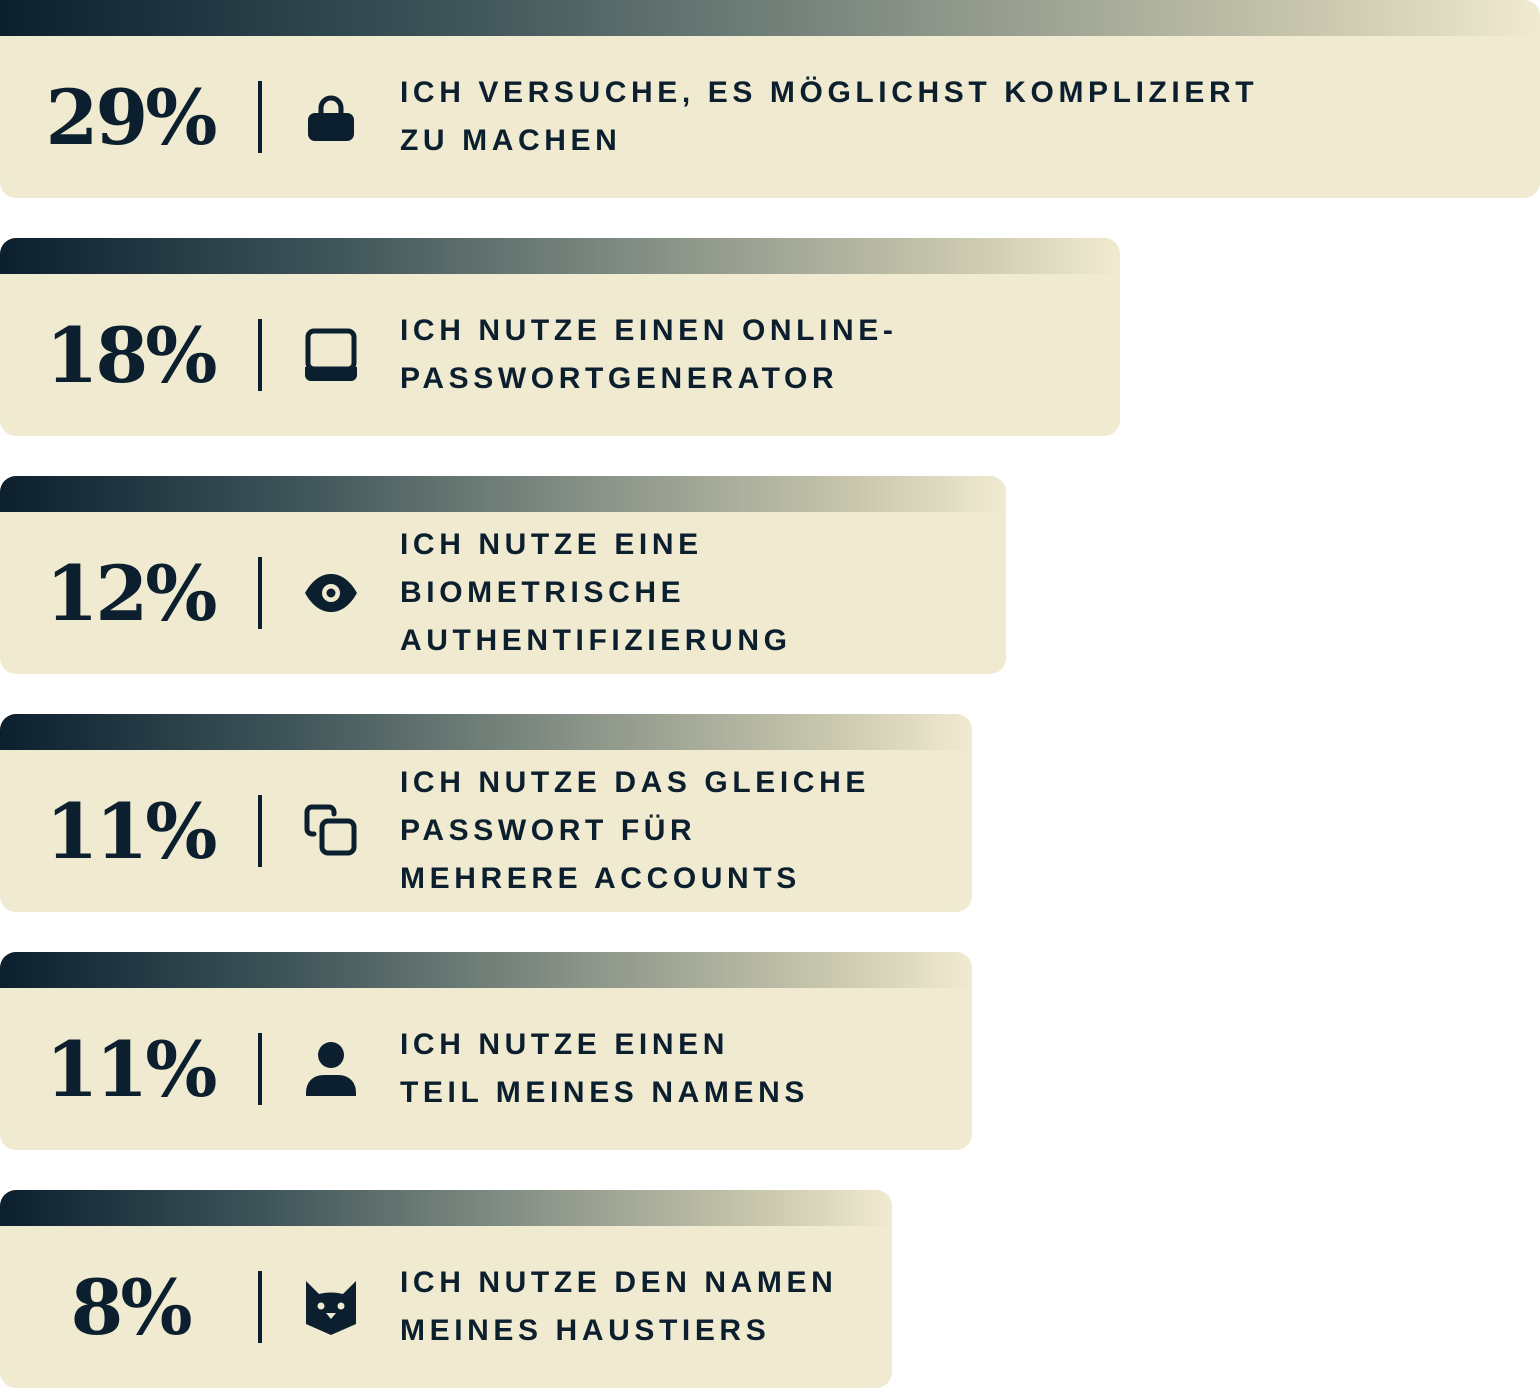 Image resolution: width=1540 pixels, height=1388 pixels. Describe the element at coordinates (596, 640) in the screenshot. I see `bar-label-line: AUTHENTIFIZIERUNG` at that location.